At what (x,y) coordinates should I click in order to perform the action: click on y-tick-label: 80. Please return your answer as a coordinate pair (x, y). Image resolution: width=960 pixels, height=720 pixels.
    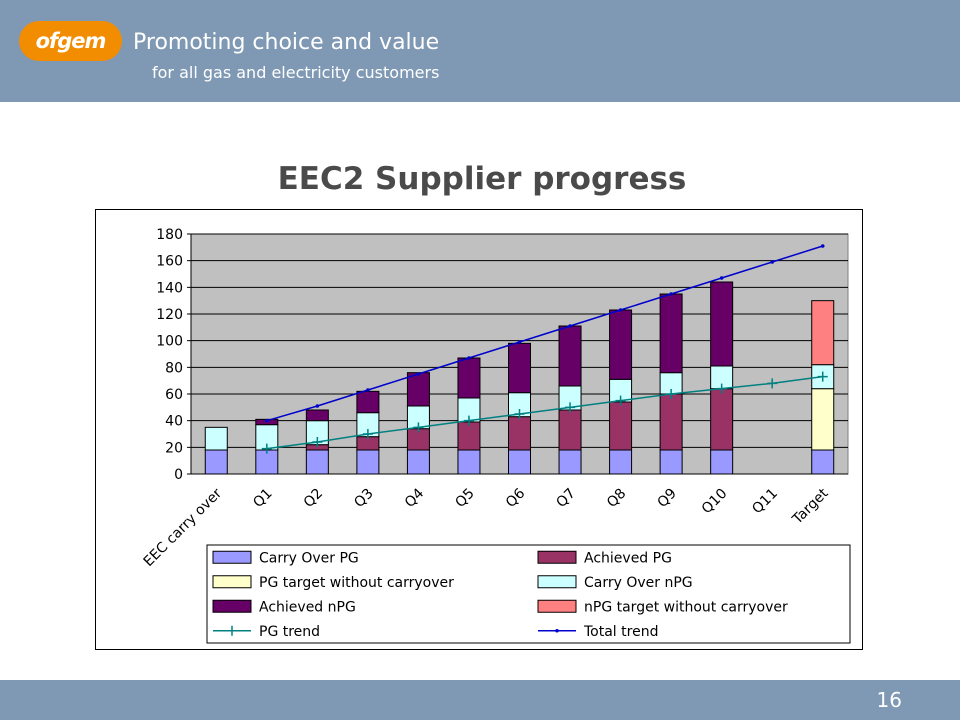
    Looking at the image, I should click on (174, 368).